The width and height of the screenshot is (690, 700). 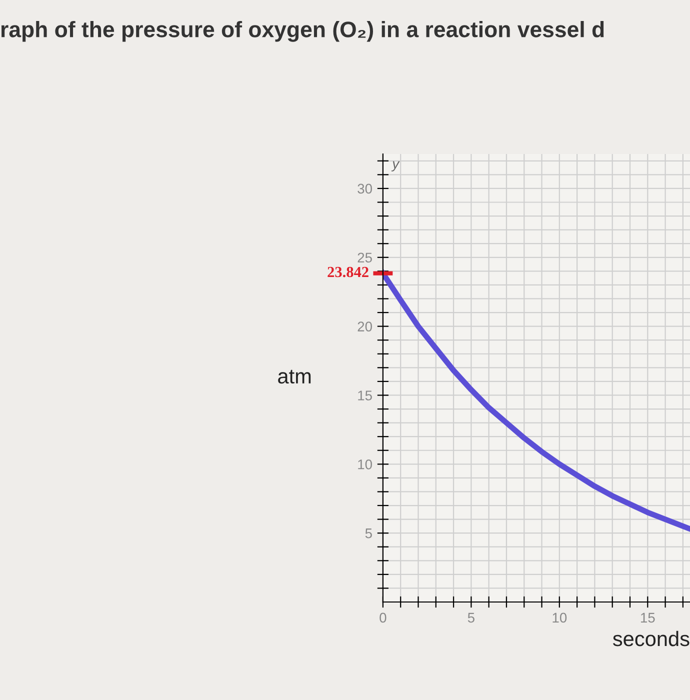 What do you see at coordinates (651, 638) in the screenshot?
I see `x-axis-title: seconds` at bounding box center [651, 638].